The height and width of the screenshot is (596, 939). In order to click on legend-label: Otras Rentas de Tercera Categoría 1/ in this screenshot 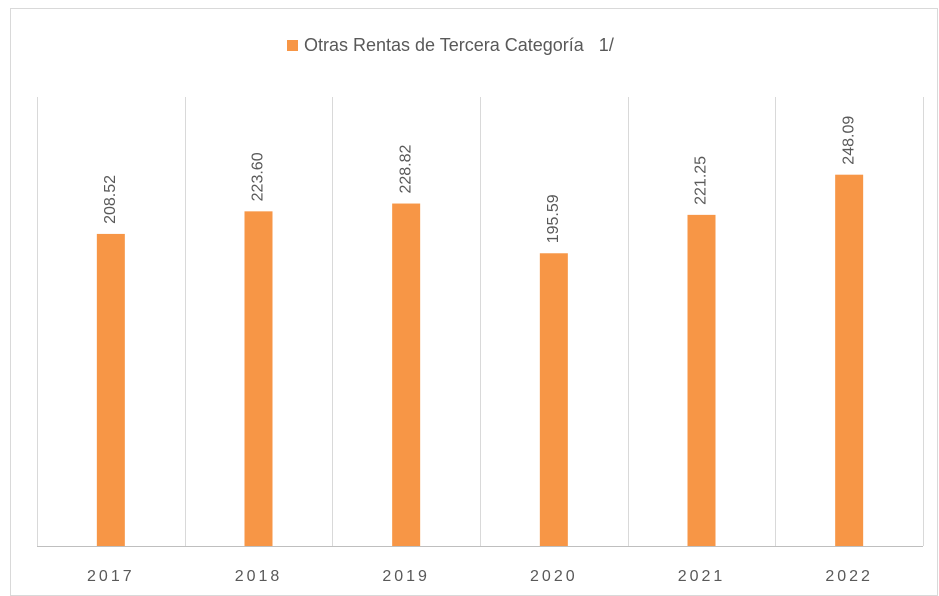, I will do `click(459, 45)`.